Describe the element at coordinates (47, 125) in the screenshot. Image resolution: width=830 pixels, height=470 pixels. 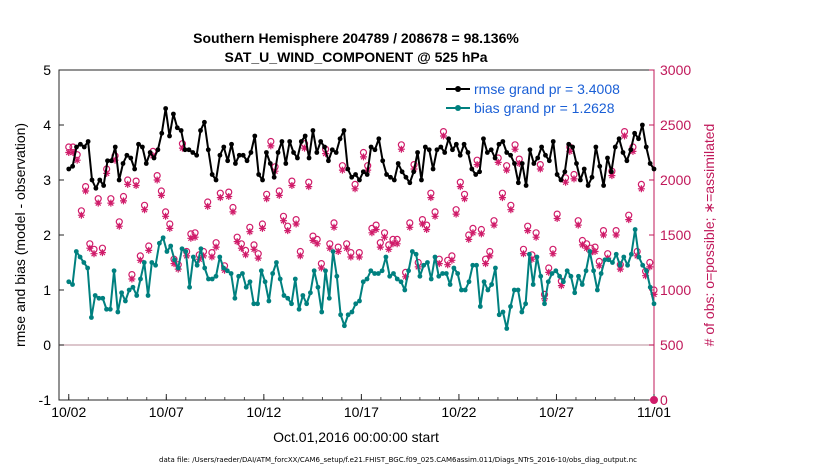
I see `y-left-tick-label: 4` at that location.